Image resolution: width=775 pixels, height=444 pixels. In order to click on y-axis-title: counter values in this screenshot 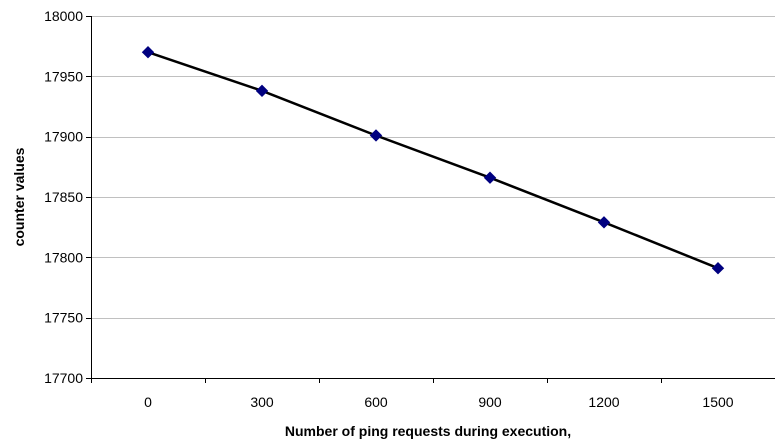, I will do `click(19, 196)`.